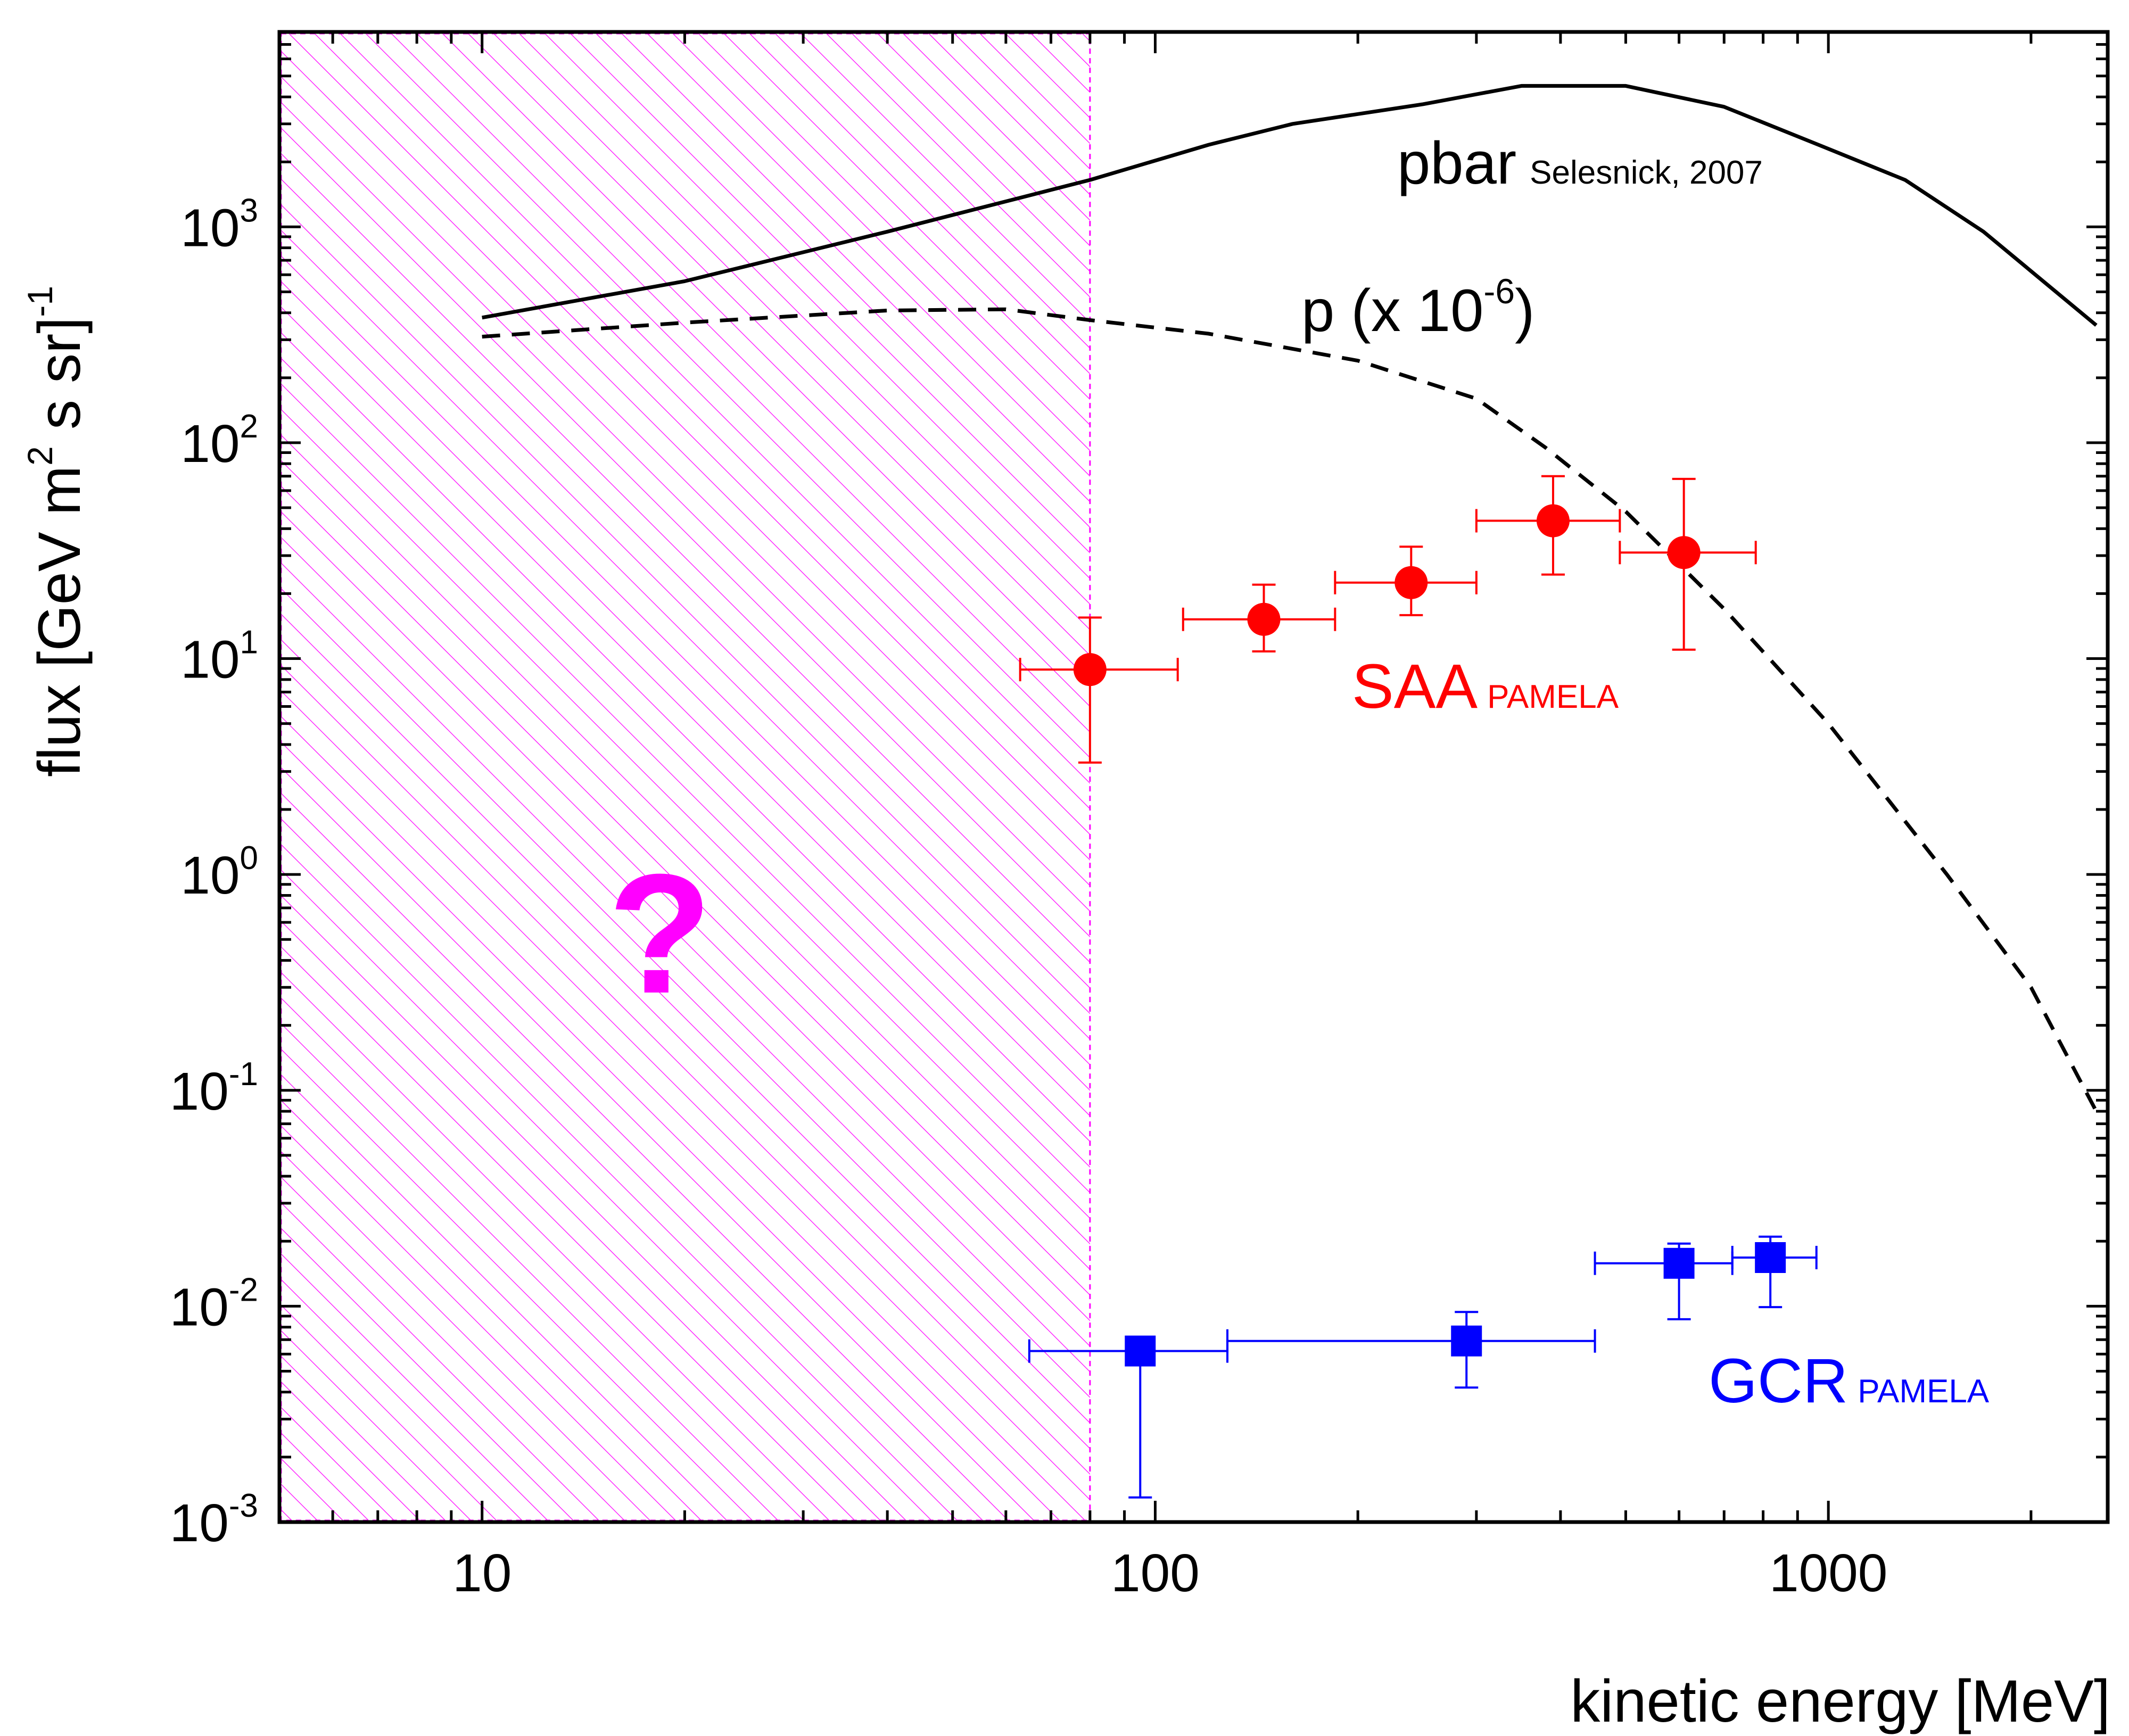 This screenshot has height=1736, width=2129. Describe the element at coordinates (481, 1573) in the screenshot. I see `x-tick-label: 10` at that location.